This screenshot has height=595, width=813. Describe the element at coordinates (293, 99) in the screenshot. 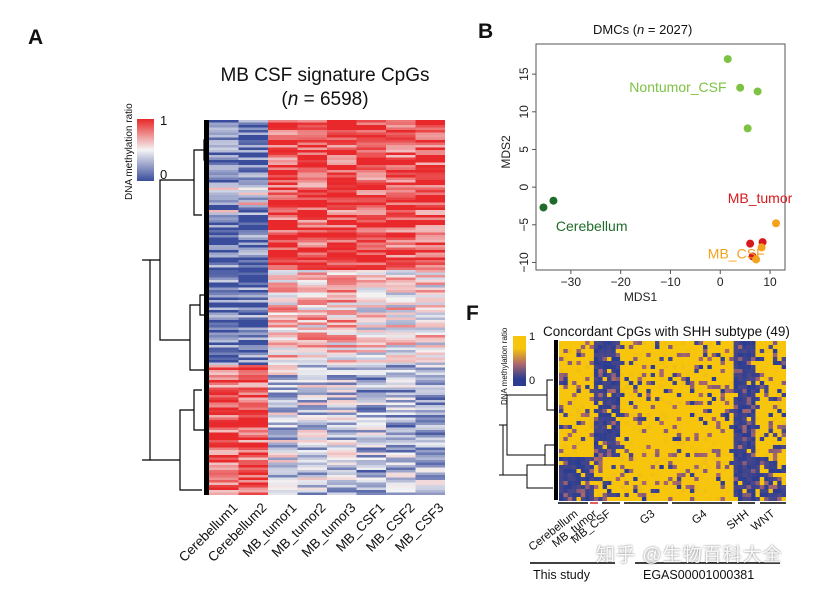

I see `panel-a-title-n: n` at that location.